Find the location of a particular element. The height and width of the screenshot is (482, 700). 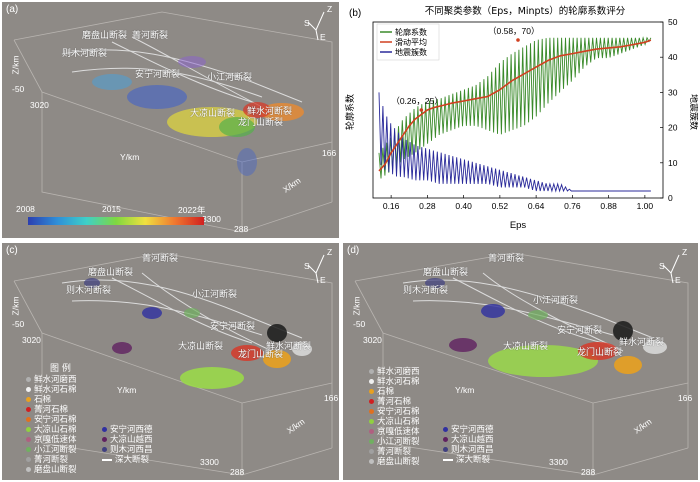

series-cluster-count is located at coordinates (514, 142).